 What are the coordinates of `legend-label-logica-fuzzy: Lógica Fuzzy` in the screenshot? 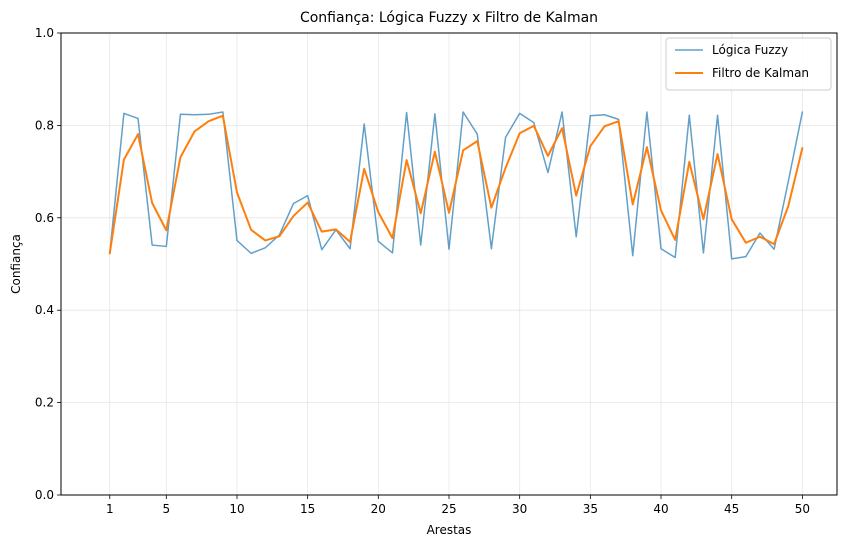 It's located at (750, 50).